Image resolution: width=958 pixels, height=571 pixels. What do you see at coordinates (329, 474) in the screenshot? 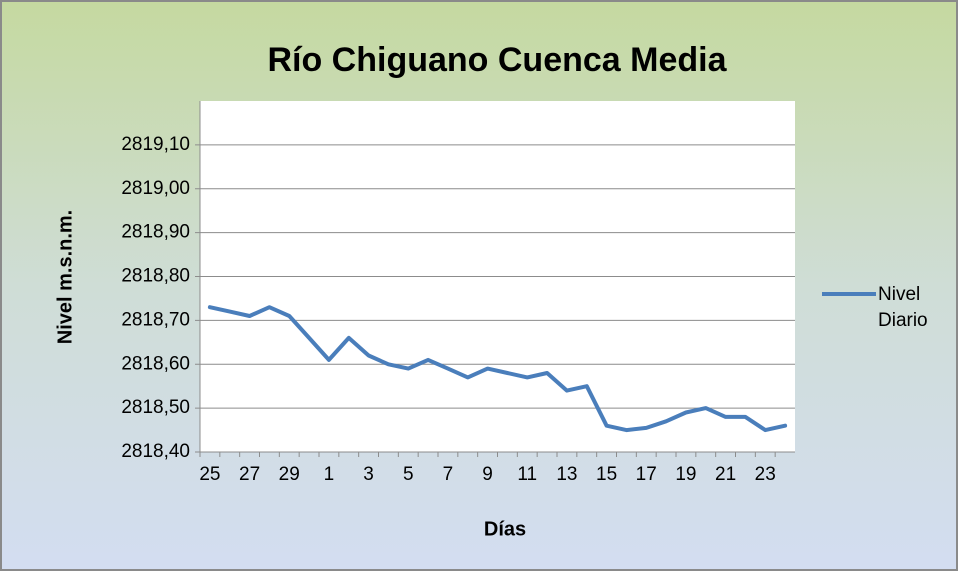
I see `x-tick-label: 1` at bounding box center [329, 474].